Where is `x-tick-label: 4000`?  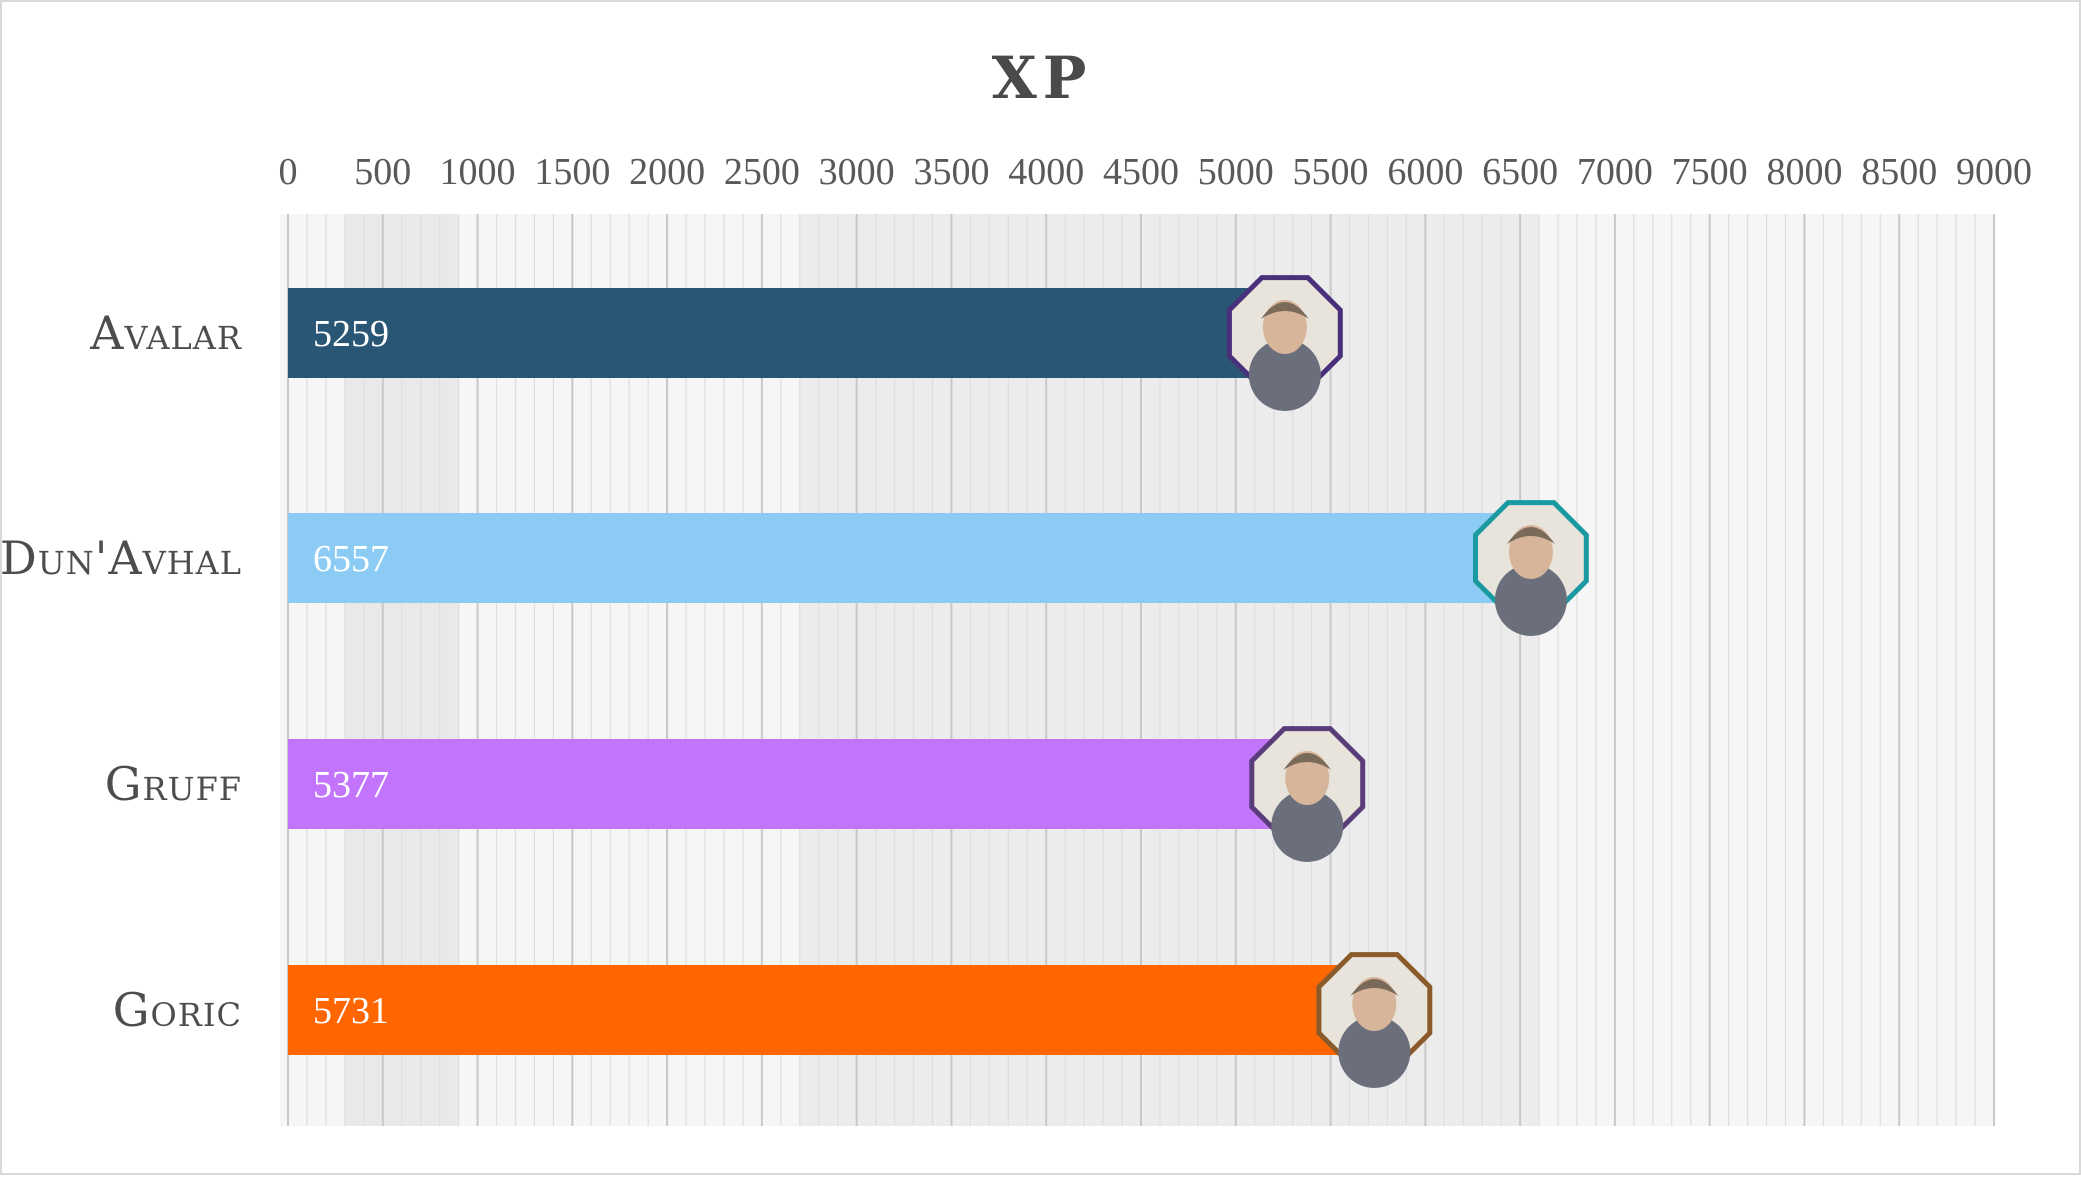 x-tick-label: 4000 is located at coordinates (1046, 172).